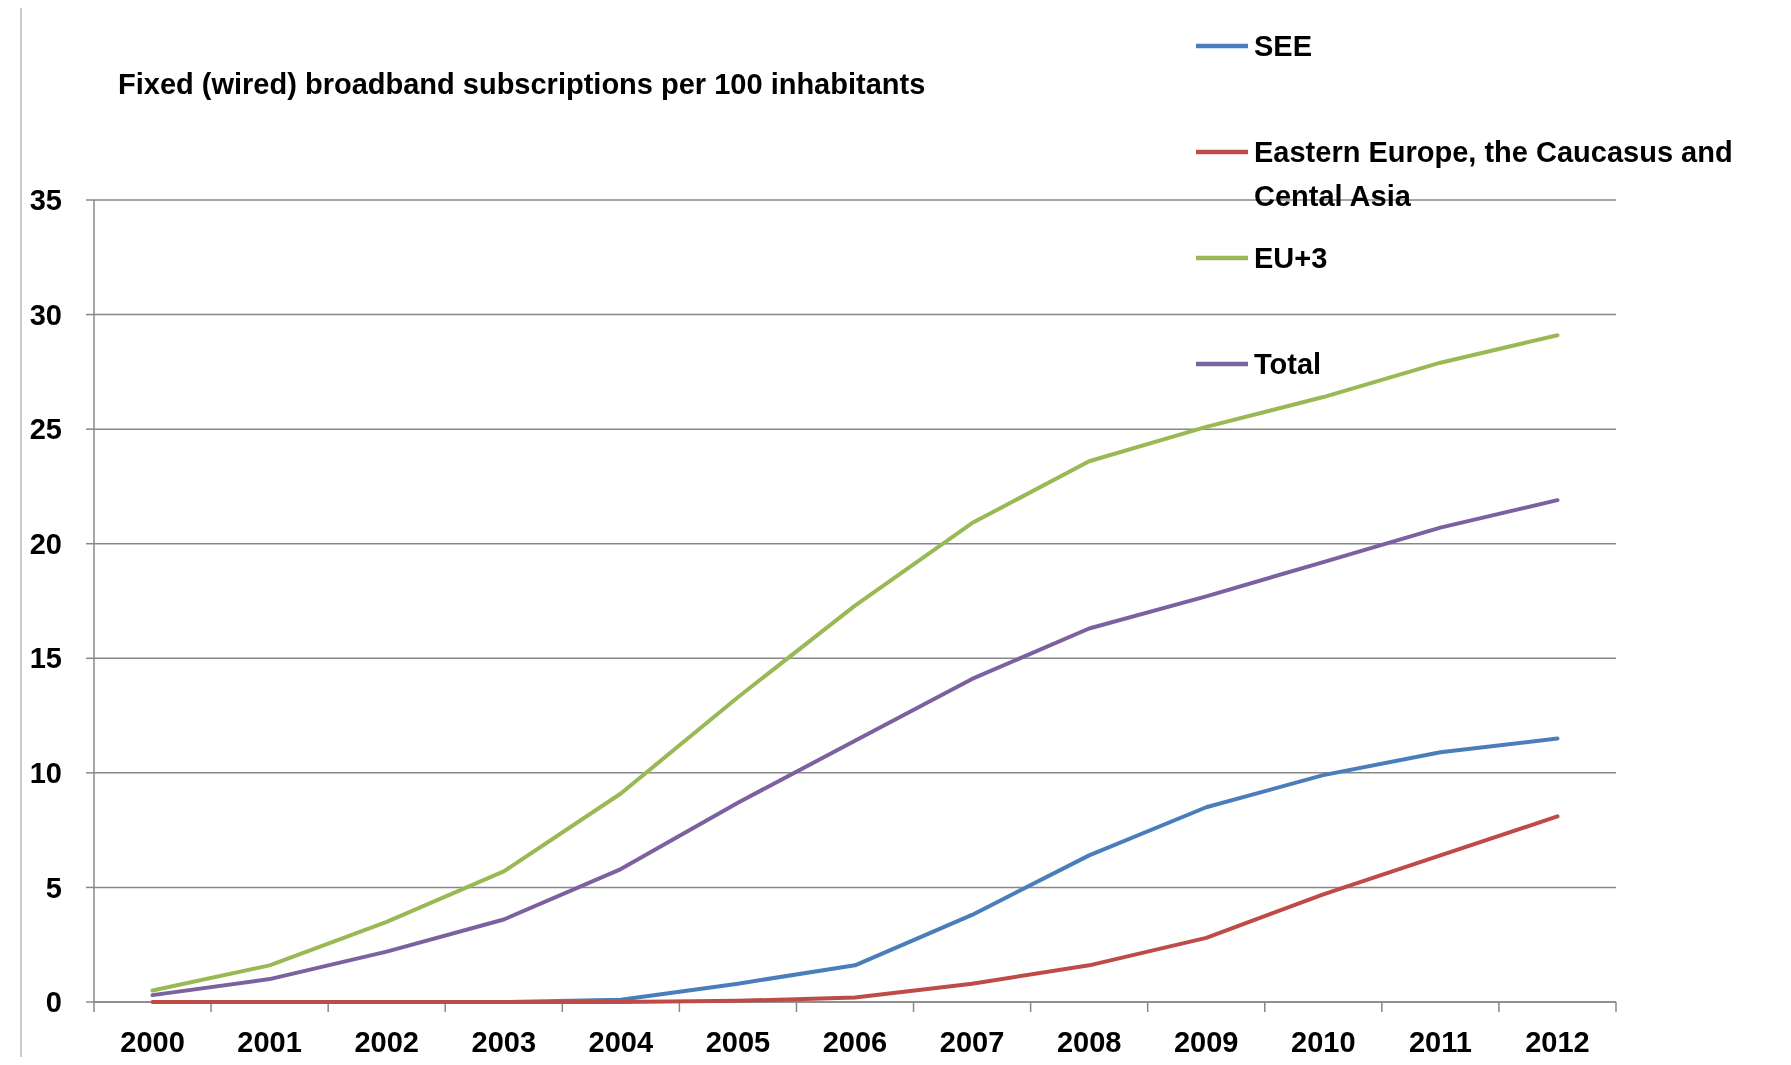 The width and height of the screenshot is (1791, 1065). Describe the element at coordinates (1440, 1042) in the screenshot. I see `x-tick-label: 2011` at that location.